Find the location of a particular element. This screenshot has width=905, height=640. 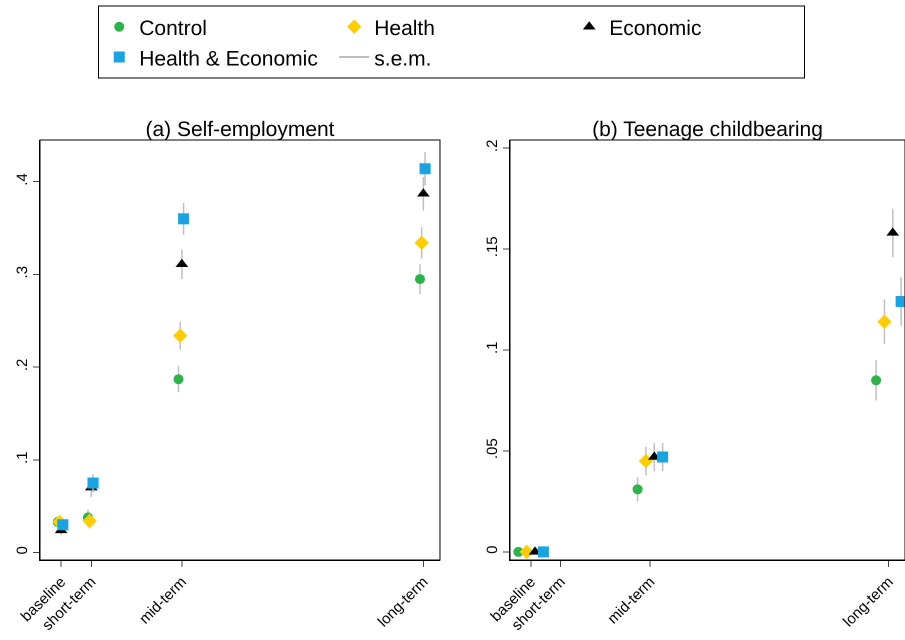

y-tick-label: .15 is located at coordinates (492, 247).